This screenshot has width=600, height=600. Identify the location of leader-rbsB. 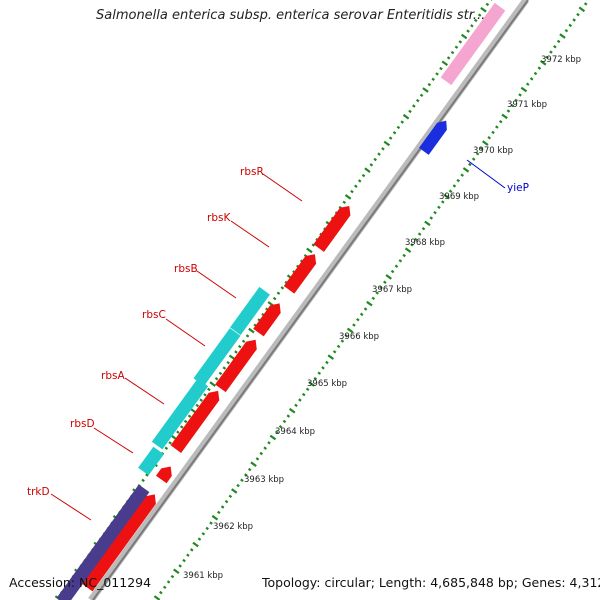
(216, 284).